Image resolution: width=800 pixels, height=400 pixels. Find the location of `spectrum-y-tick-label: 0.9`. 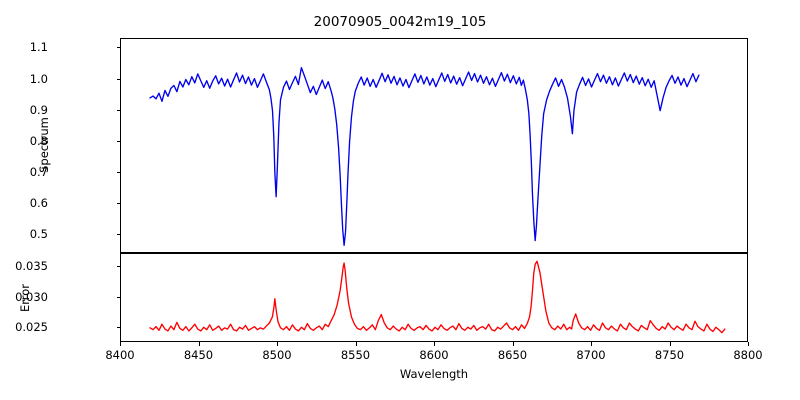

spectrum-y-tick-label: 0.9 is located at coordinates (38, 109).